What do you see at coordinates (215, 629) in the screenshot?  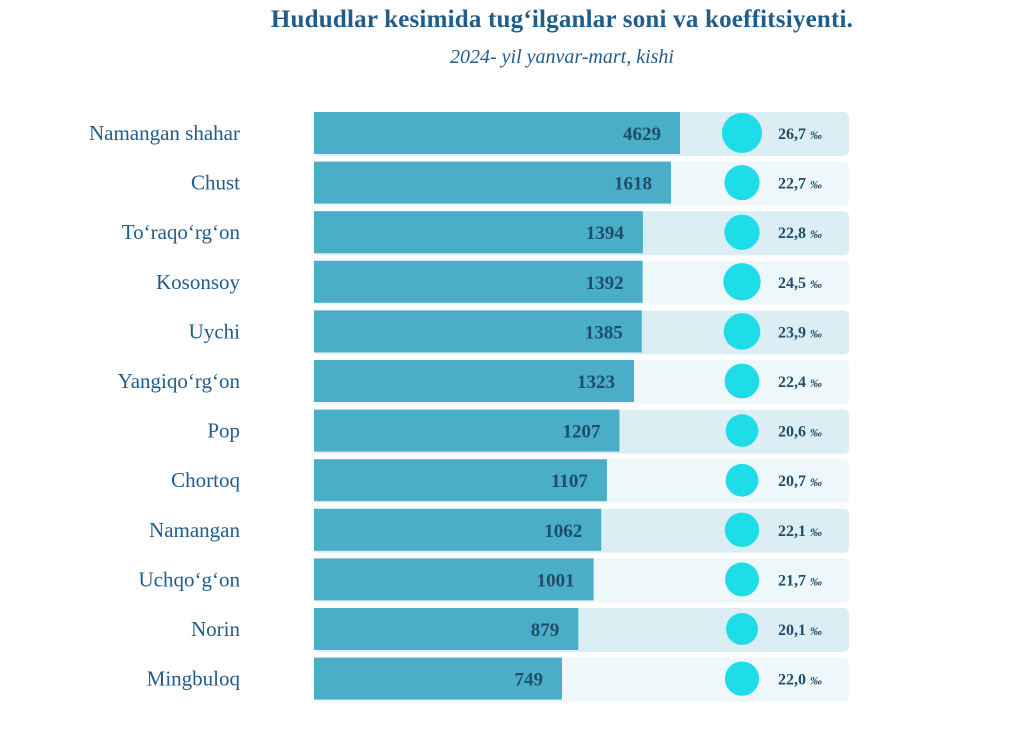 I see `category-label: Norin` at bounding box center [215, 629].